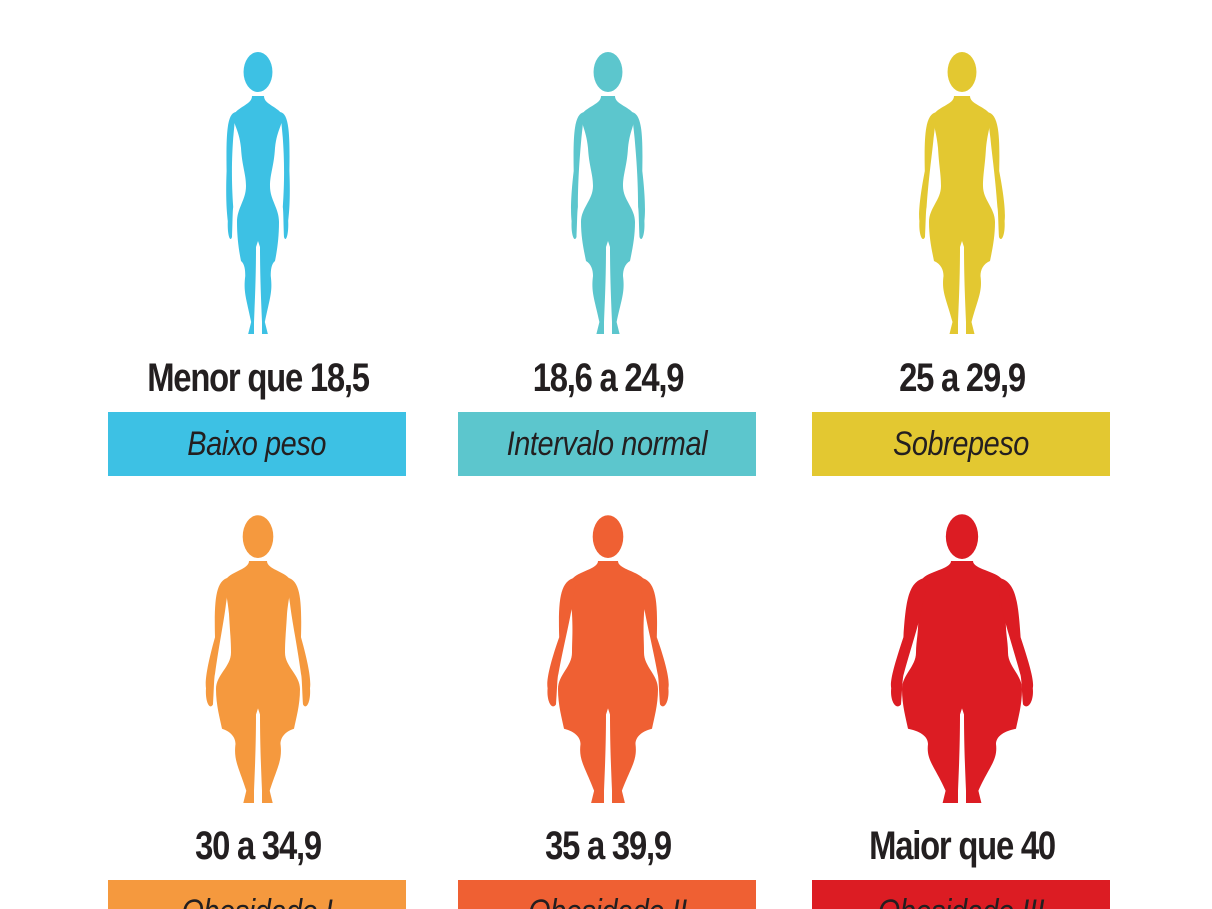  What do you see at coordinates (257, 894) in the screenshot?
I see `category-label: Obesidade I` at bounding box center [257, 894].